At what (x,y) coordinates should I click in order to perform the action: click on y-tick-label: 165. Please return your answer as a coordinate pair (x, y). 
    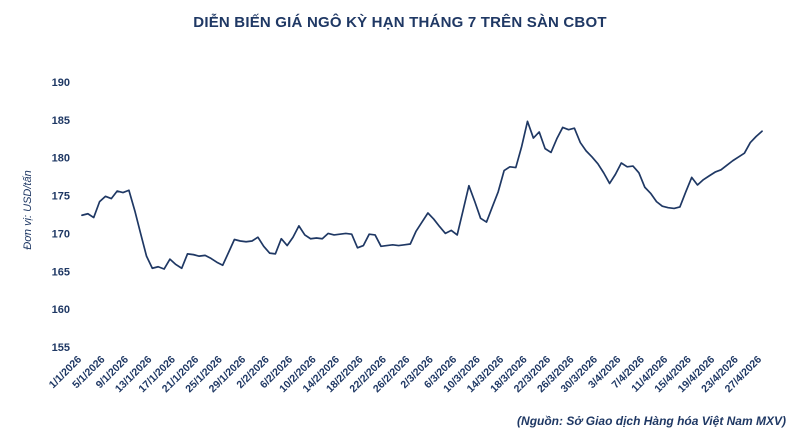
    Looking at the image, I should click on (61, 272).